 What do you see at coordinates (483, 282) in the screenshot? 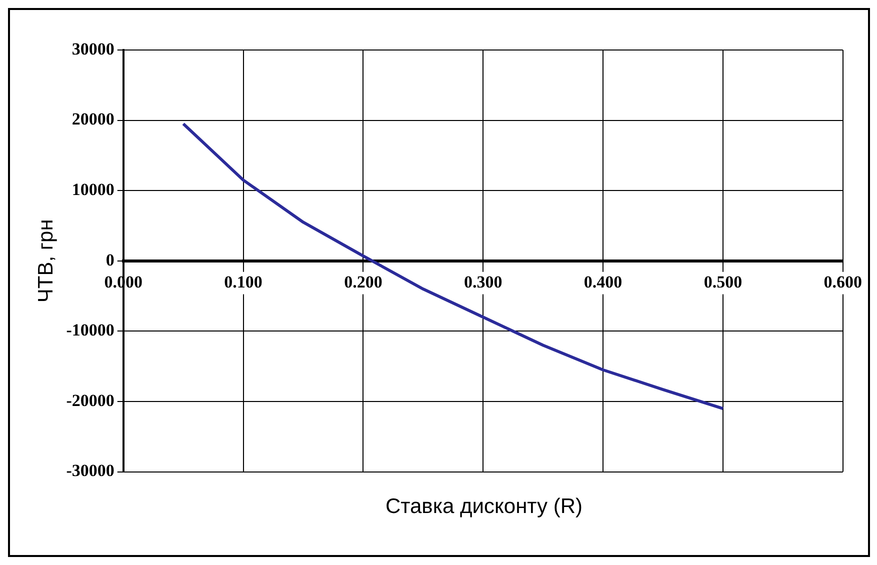
I see `x-tick-label: 0.300` at bounding box center [483, 282].